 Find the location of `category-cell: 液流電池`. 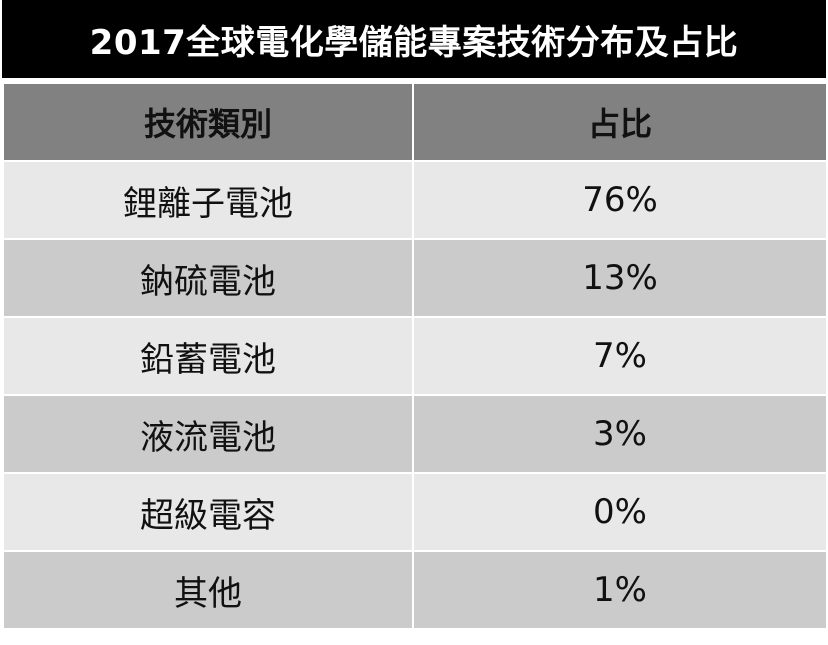

category-cell: 液流電池 is located at coordinates (208, 434).